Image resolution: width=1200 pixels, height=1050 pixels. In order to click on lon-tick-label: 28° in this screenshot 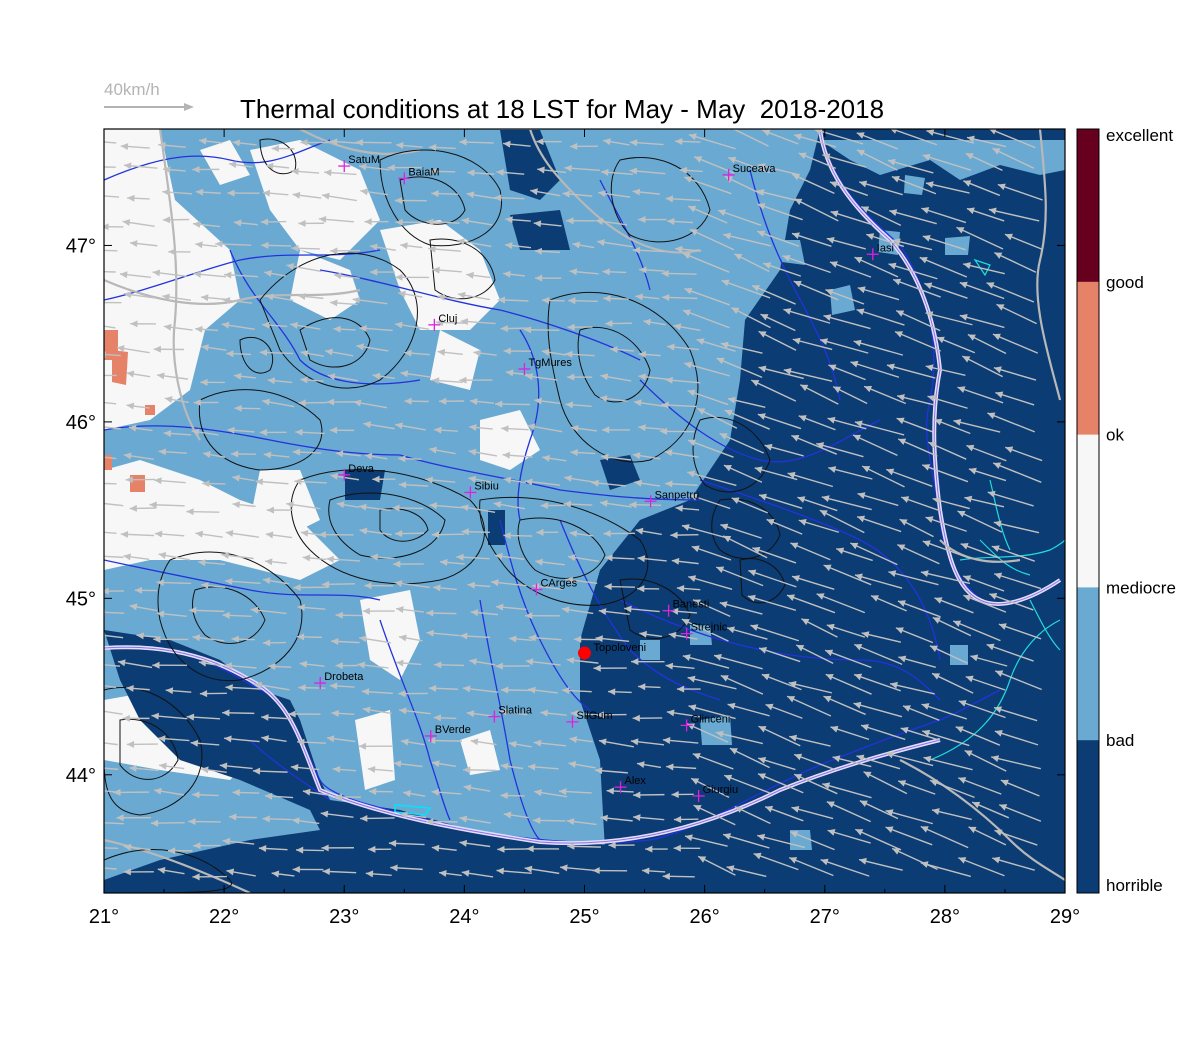, I will do `click(945, 917)`.